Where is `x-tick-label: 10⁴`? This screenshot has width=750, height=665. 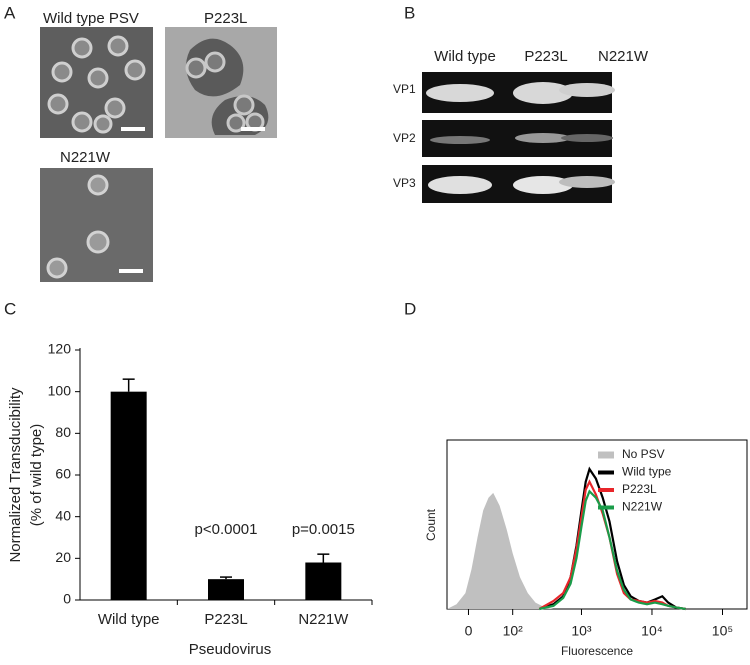
x-tick-label: 10⁴ is located at coordinates (652, 631).